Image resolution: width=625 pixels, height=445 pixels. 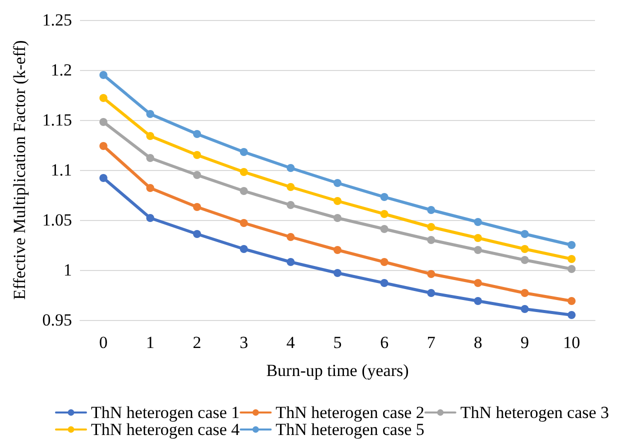 What do you see at coordinates (478, 342) in the screenshot?
I see `x-tick-label: 8` at bounding box center [478, 342].